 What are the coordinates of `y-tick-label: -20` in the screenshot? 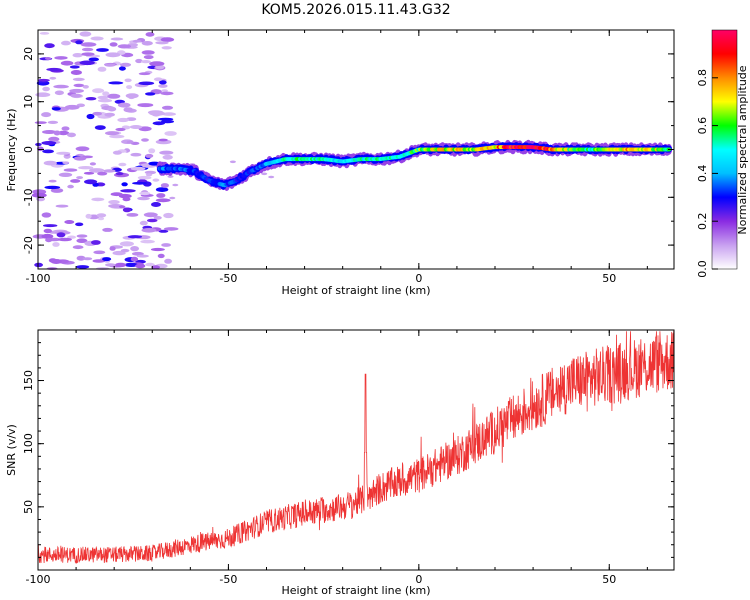 It's located at (28, 245).